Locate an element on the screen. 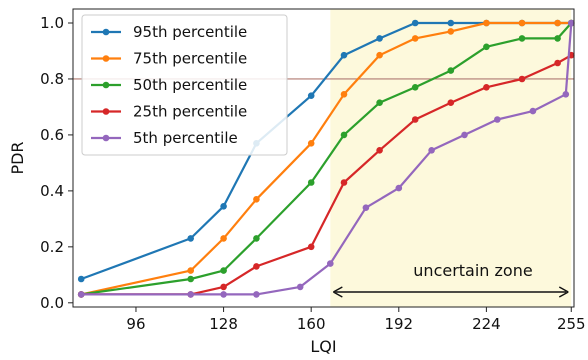 The image size is (588, 360). x-tick-label: 128 is located at coordinates (223, 324).